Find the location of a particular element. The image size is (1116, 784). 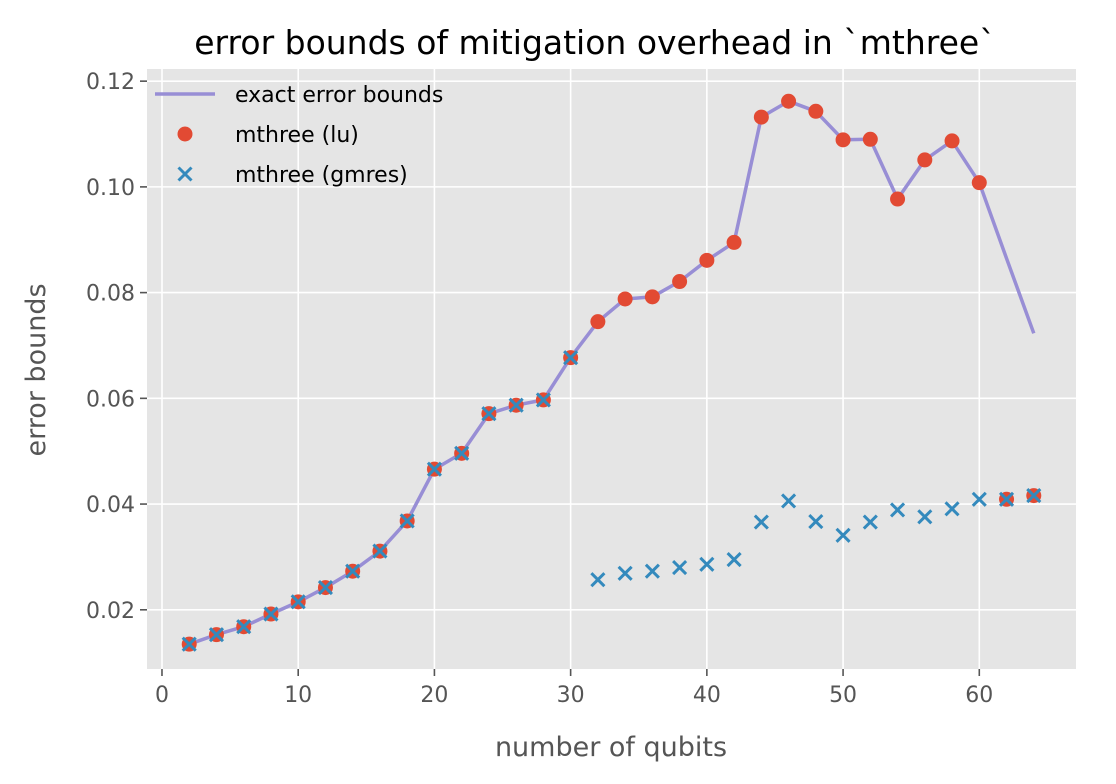

y-tick-label: 0.06 is located at coordinates (110, 399).